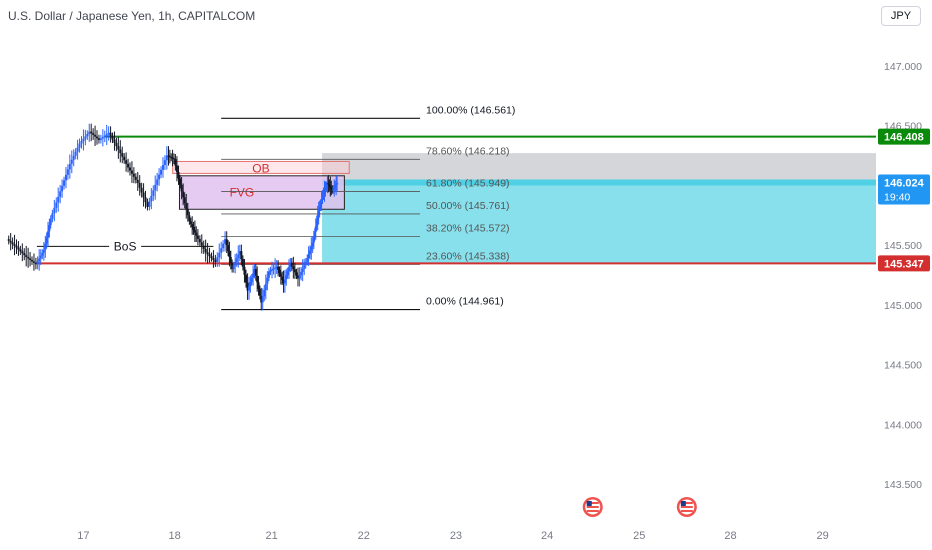  What do you see at coordinates (823, 536) in the screenshot?
I see `x-tick-label: 29` at bounding box center [823, 536].